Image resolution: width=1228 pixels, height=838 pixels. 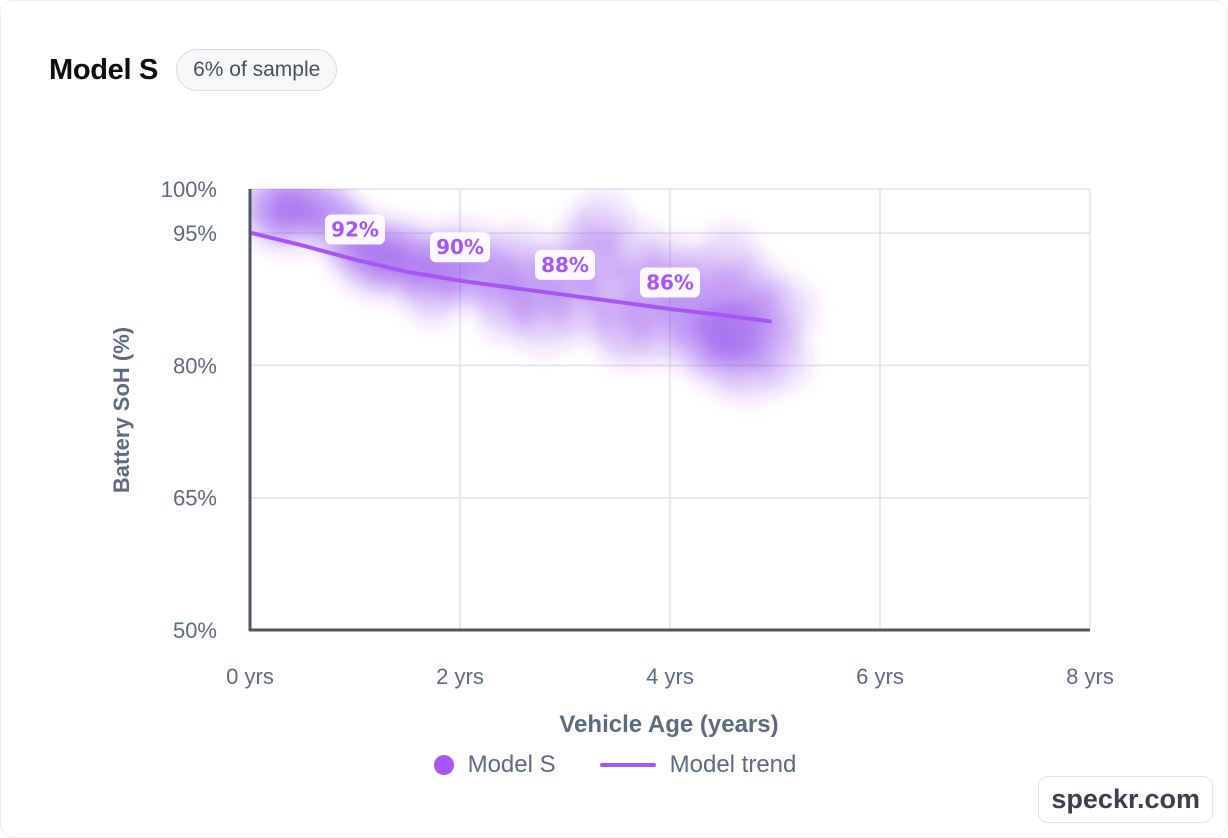 I want to click on trend-value-label: 92%, so click(x=355, y=229).